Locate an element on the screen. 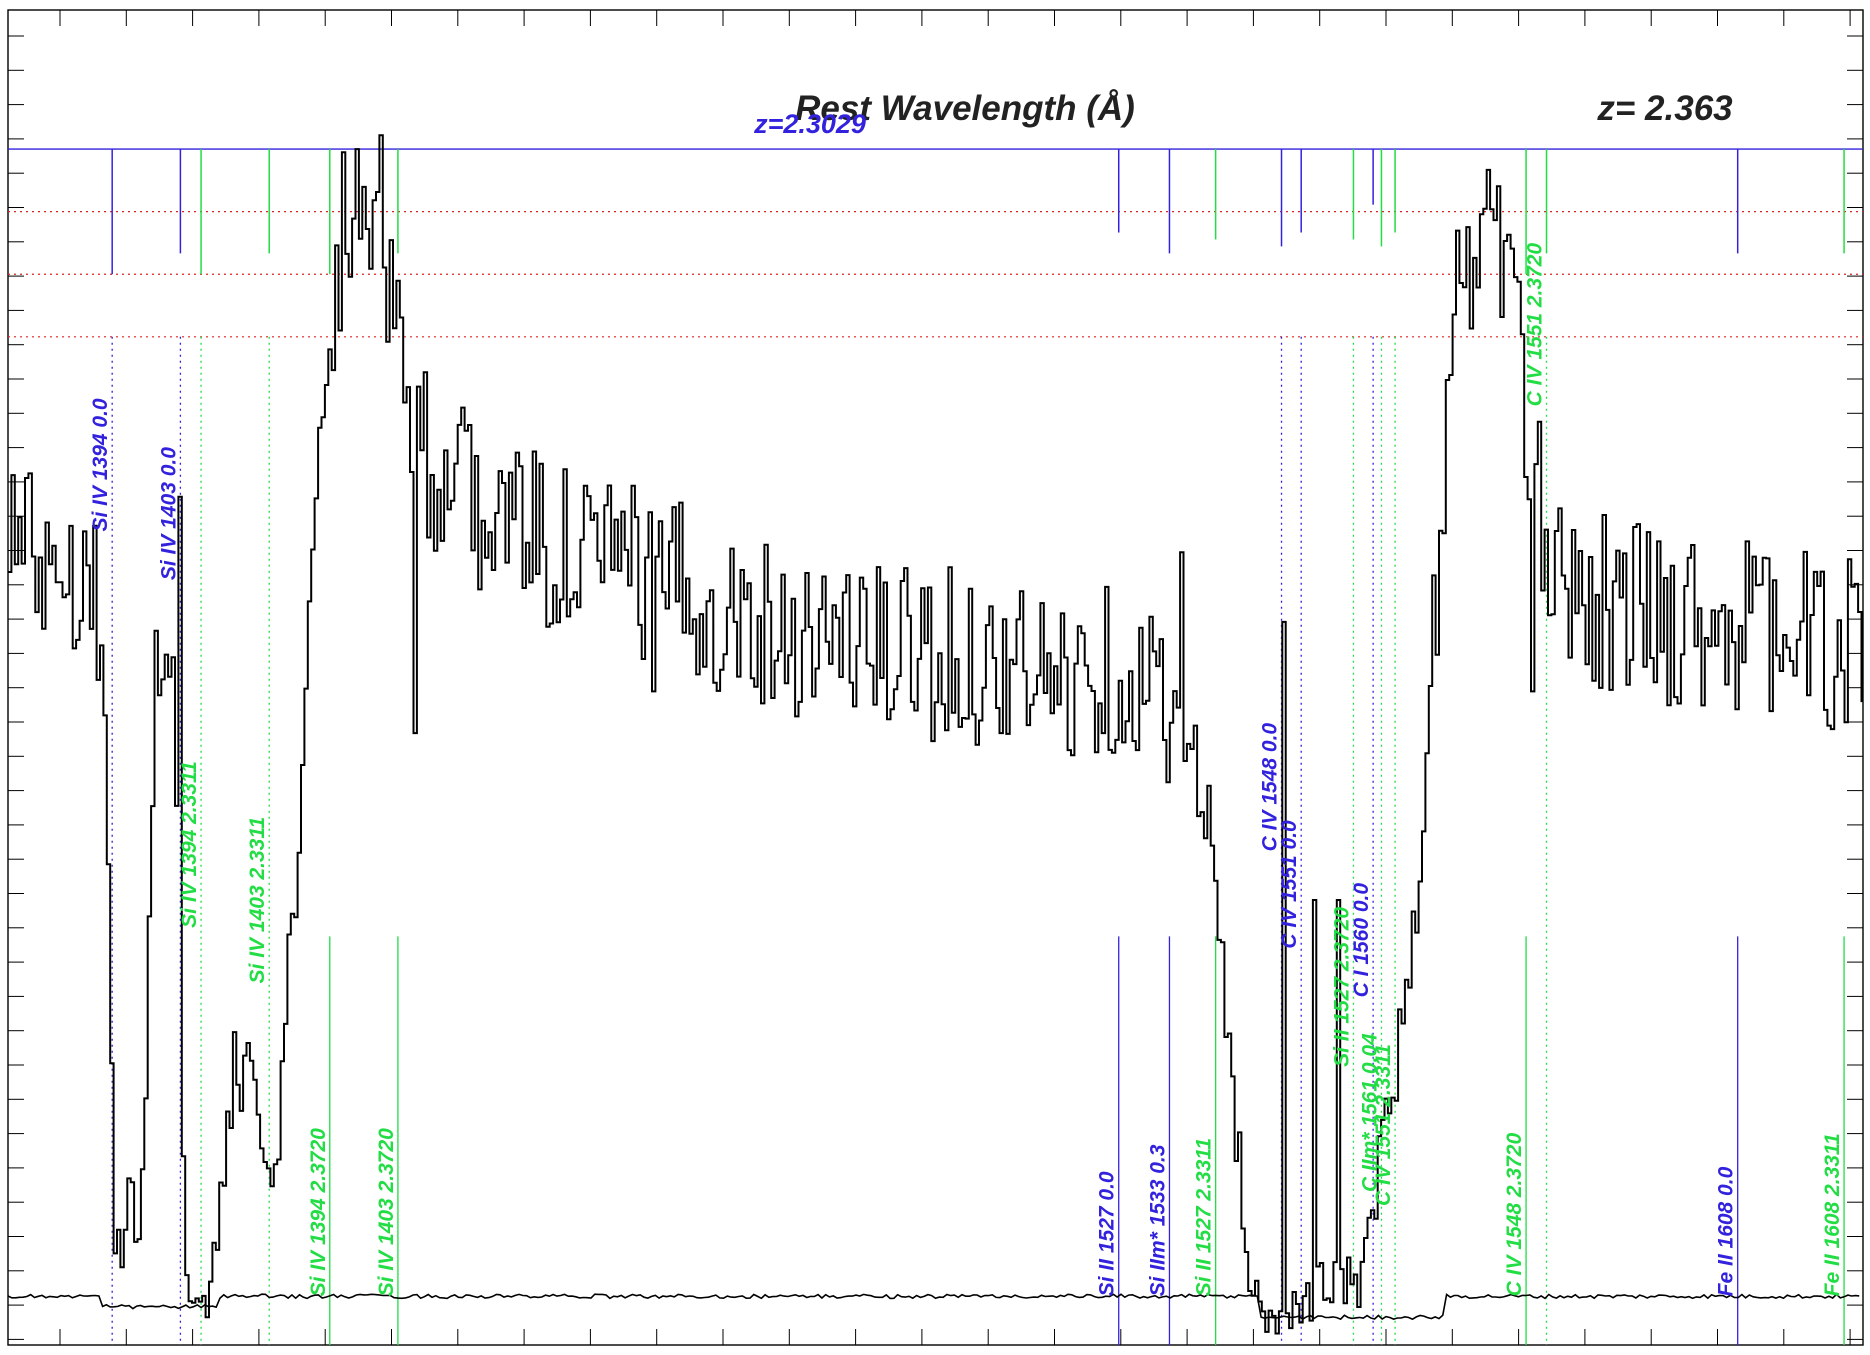 This screenshot has width=1870, height=1355. line-label: Fe II 1608 2.3311 is located at coordinates (1832, 1214).